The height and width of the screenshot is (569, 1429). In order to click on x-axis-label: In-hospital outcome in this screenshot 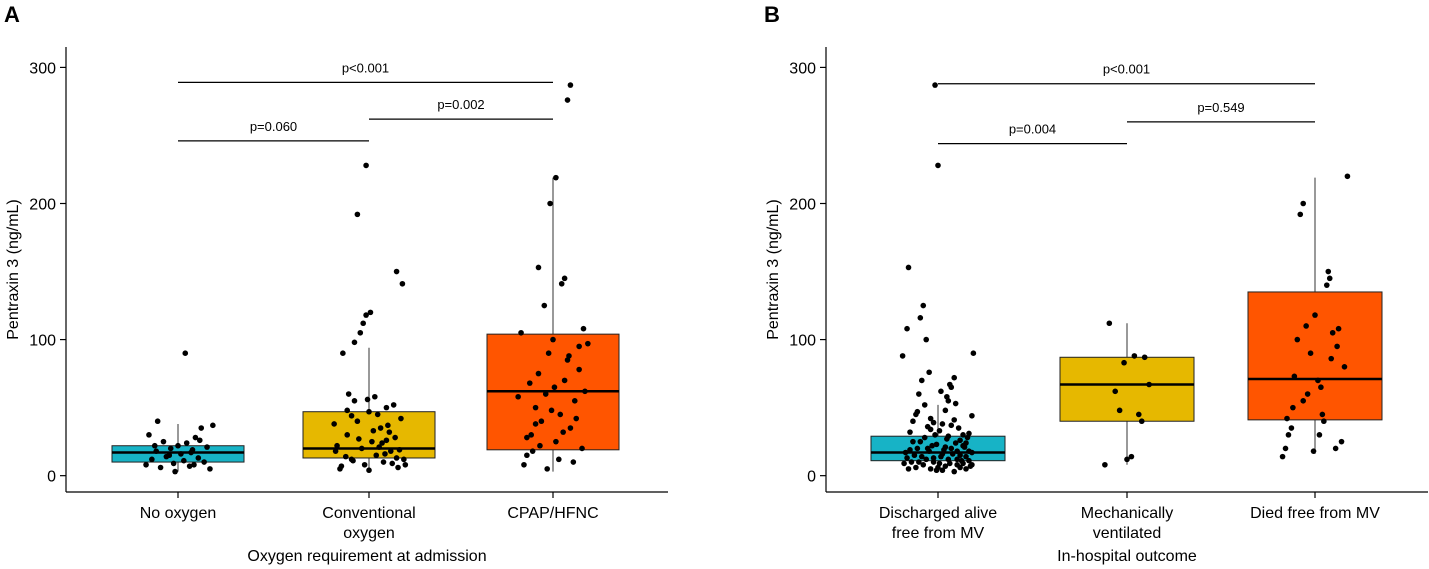, I will do `click(1127, 556)`.